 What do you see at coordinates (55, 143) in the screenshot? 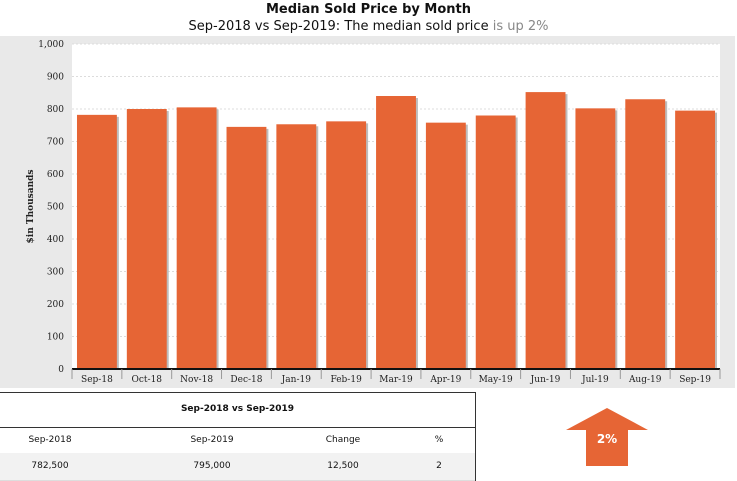
I see `y-tick-label: 700` at bounding box center [55, 143].